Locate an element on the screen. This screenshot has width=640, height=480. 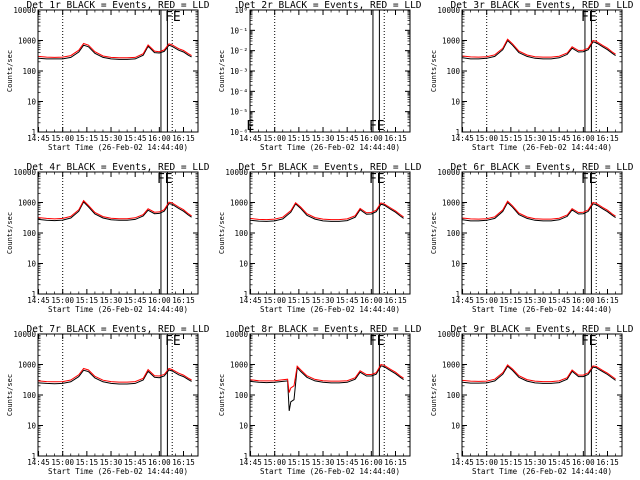
panel-title: Det 9r BLACK = Events, RED = LLD is located at coordinates (541, 329).